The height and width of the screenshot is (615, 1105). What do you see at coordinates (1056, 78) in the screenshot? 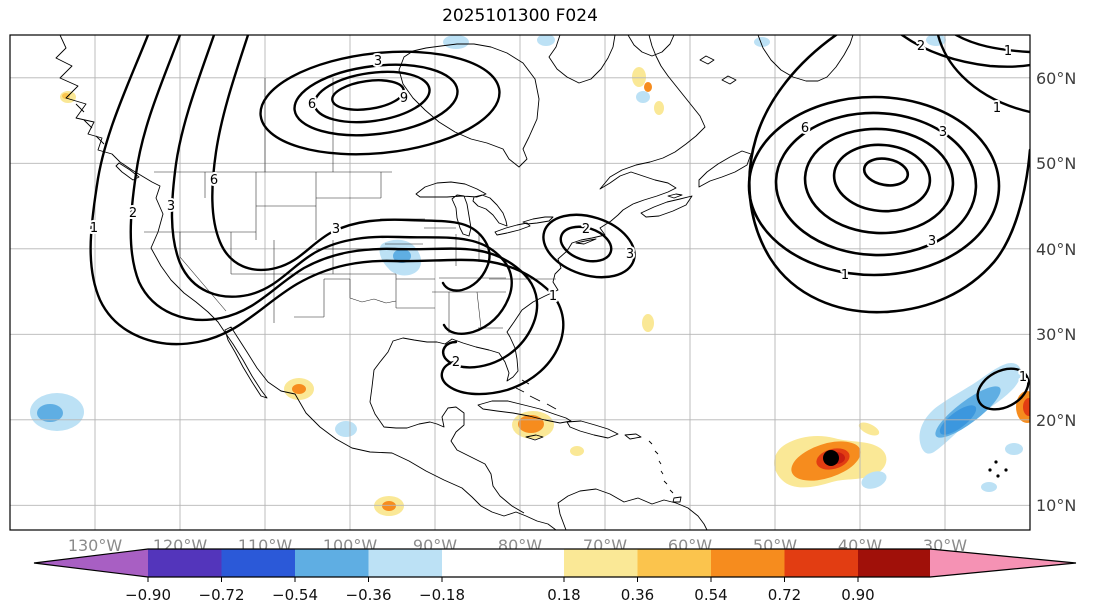
I see `lat-tick-label: 60°N` at bounding box center [1056, 78].